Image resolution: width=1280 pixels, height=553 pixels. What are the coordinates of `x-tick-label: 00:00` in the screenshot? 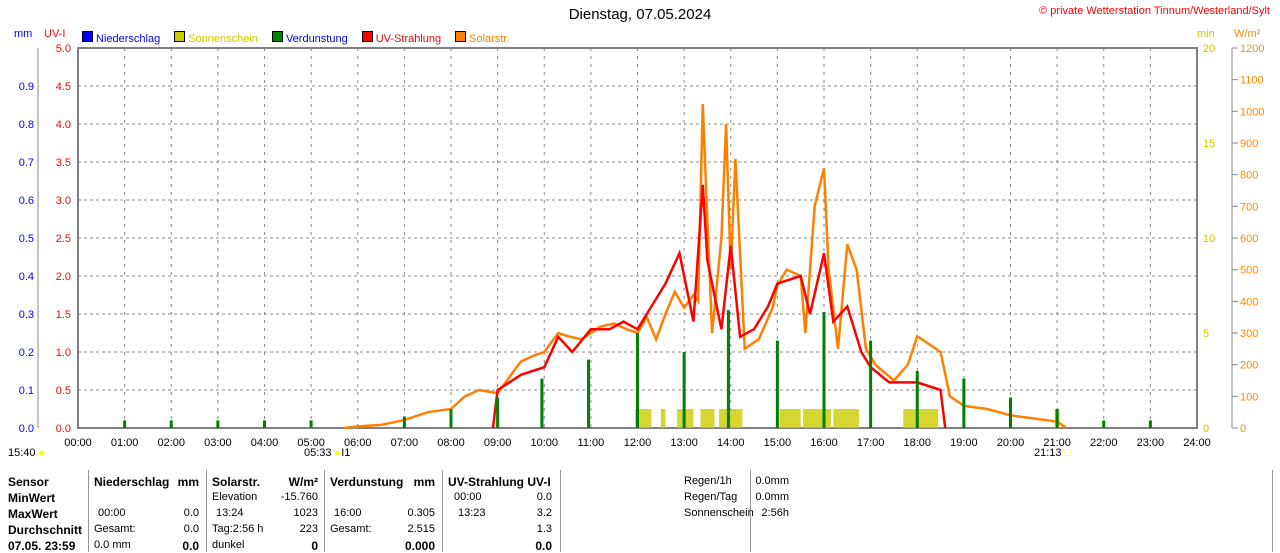 It's located at (78, 443).